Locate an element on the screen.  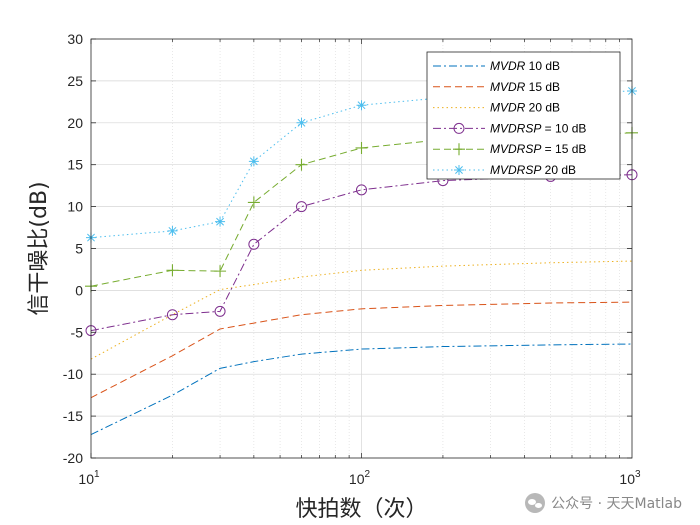
legend-entry-1: MVDR 10 dB is located at coordinates (496, 66).